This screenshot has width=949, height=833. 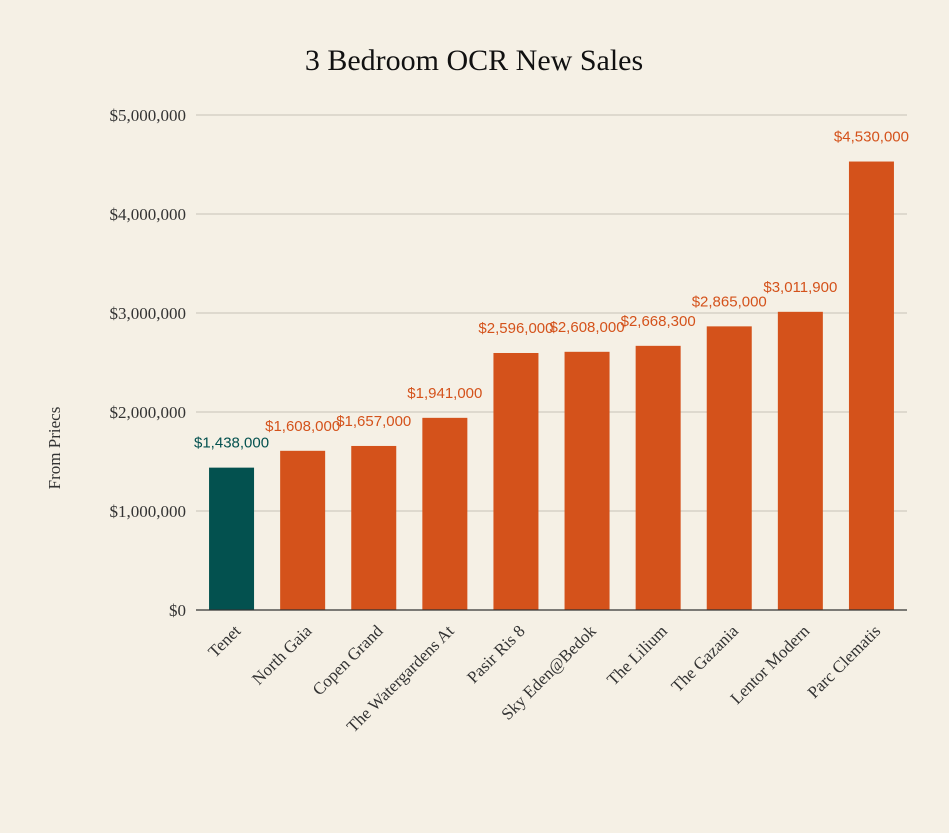 I want to click on x-tick-label: North Gaia, so click(x=281, y=654).